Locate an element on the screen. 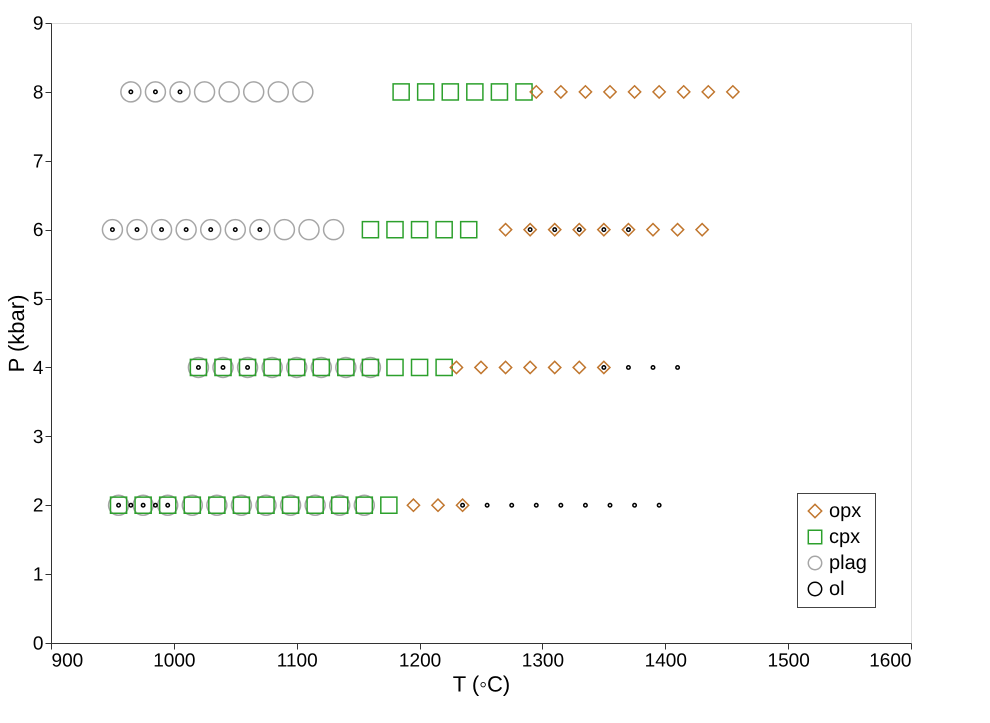 The height and width of the screenshot is (723, 990). y-tick-label: 6 is located at coordinates (38, 231).